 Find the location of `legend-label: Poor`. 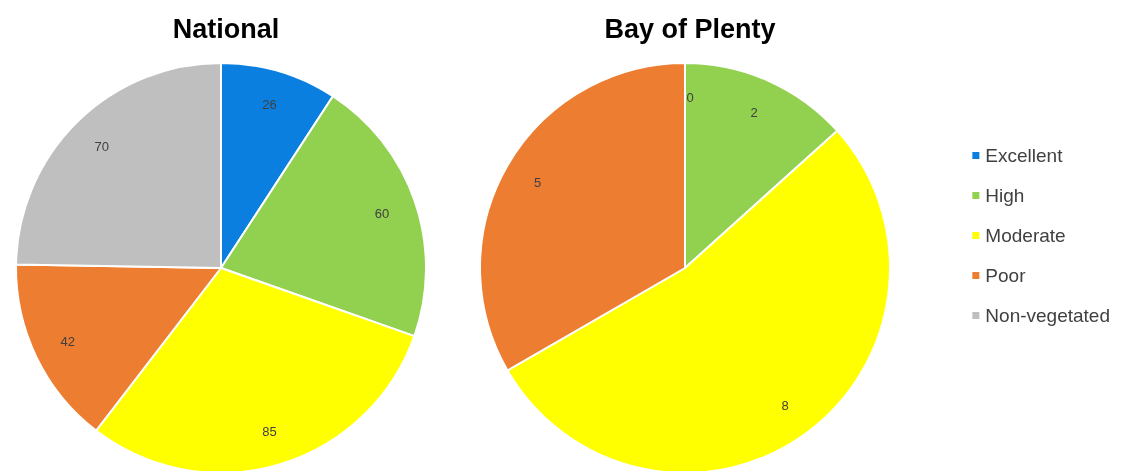

legend-label: Poor is located at coordinates (1006, 275).